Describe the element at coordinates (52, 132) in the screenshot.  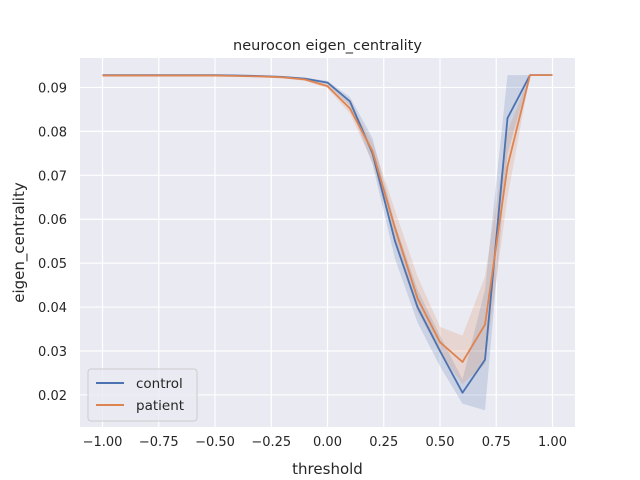
I see `y-tick-label: 0.08` at that location.